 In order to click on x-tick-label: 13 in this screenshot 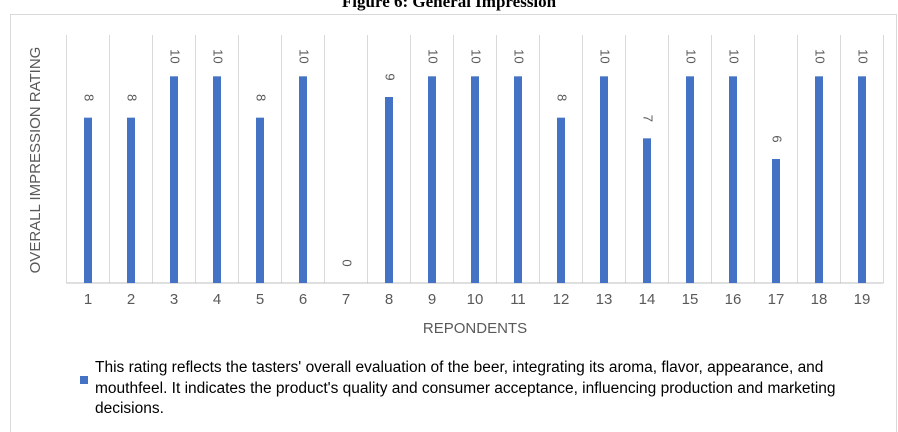, I will do `click(604, 299)`.